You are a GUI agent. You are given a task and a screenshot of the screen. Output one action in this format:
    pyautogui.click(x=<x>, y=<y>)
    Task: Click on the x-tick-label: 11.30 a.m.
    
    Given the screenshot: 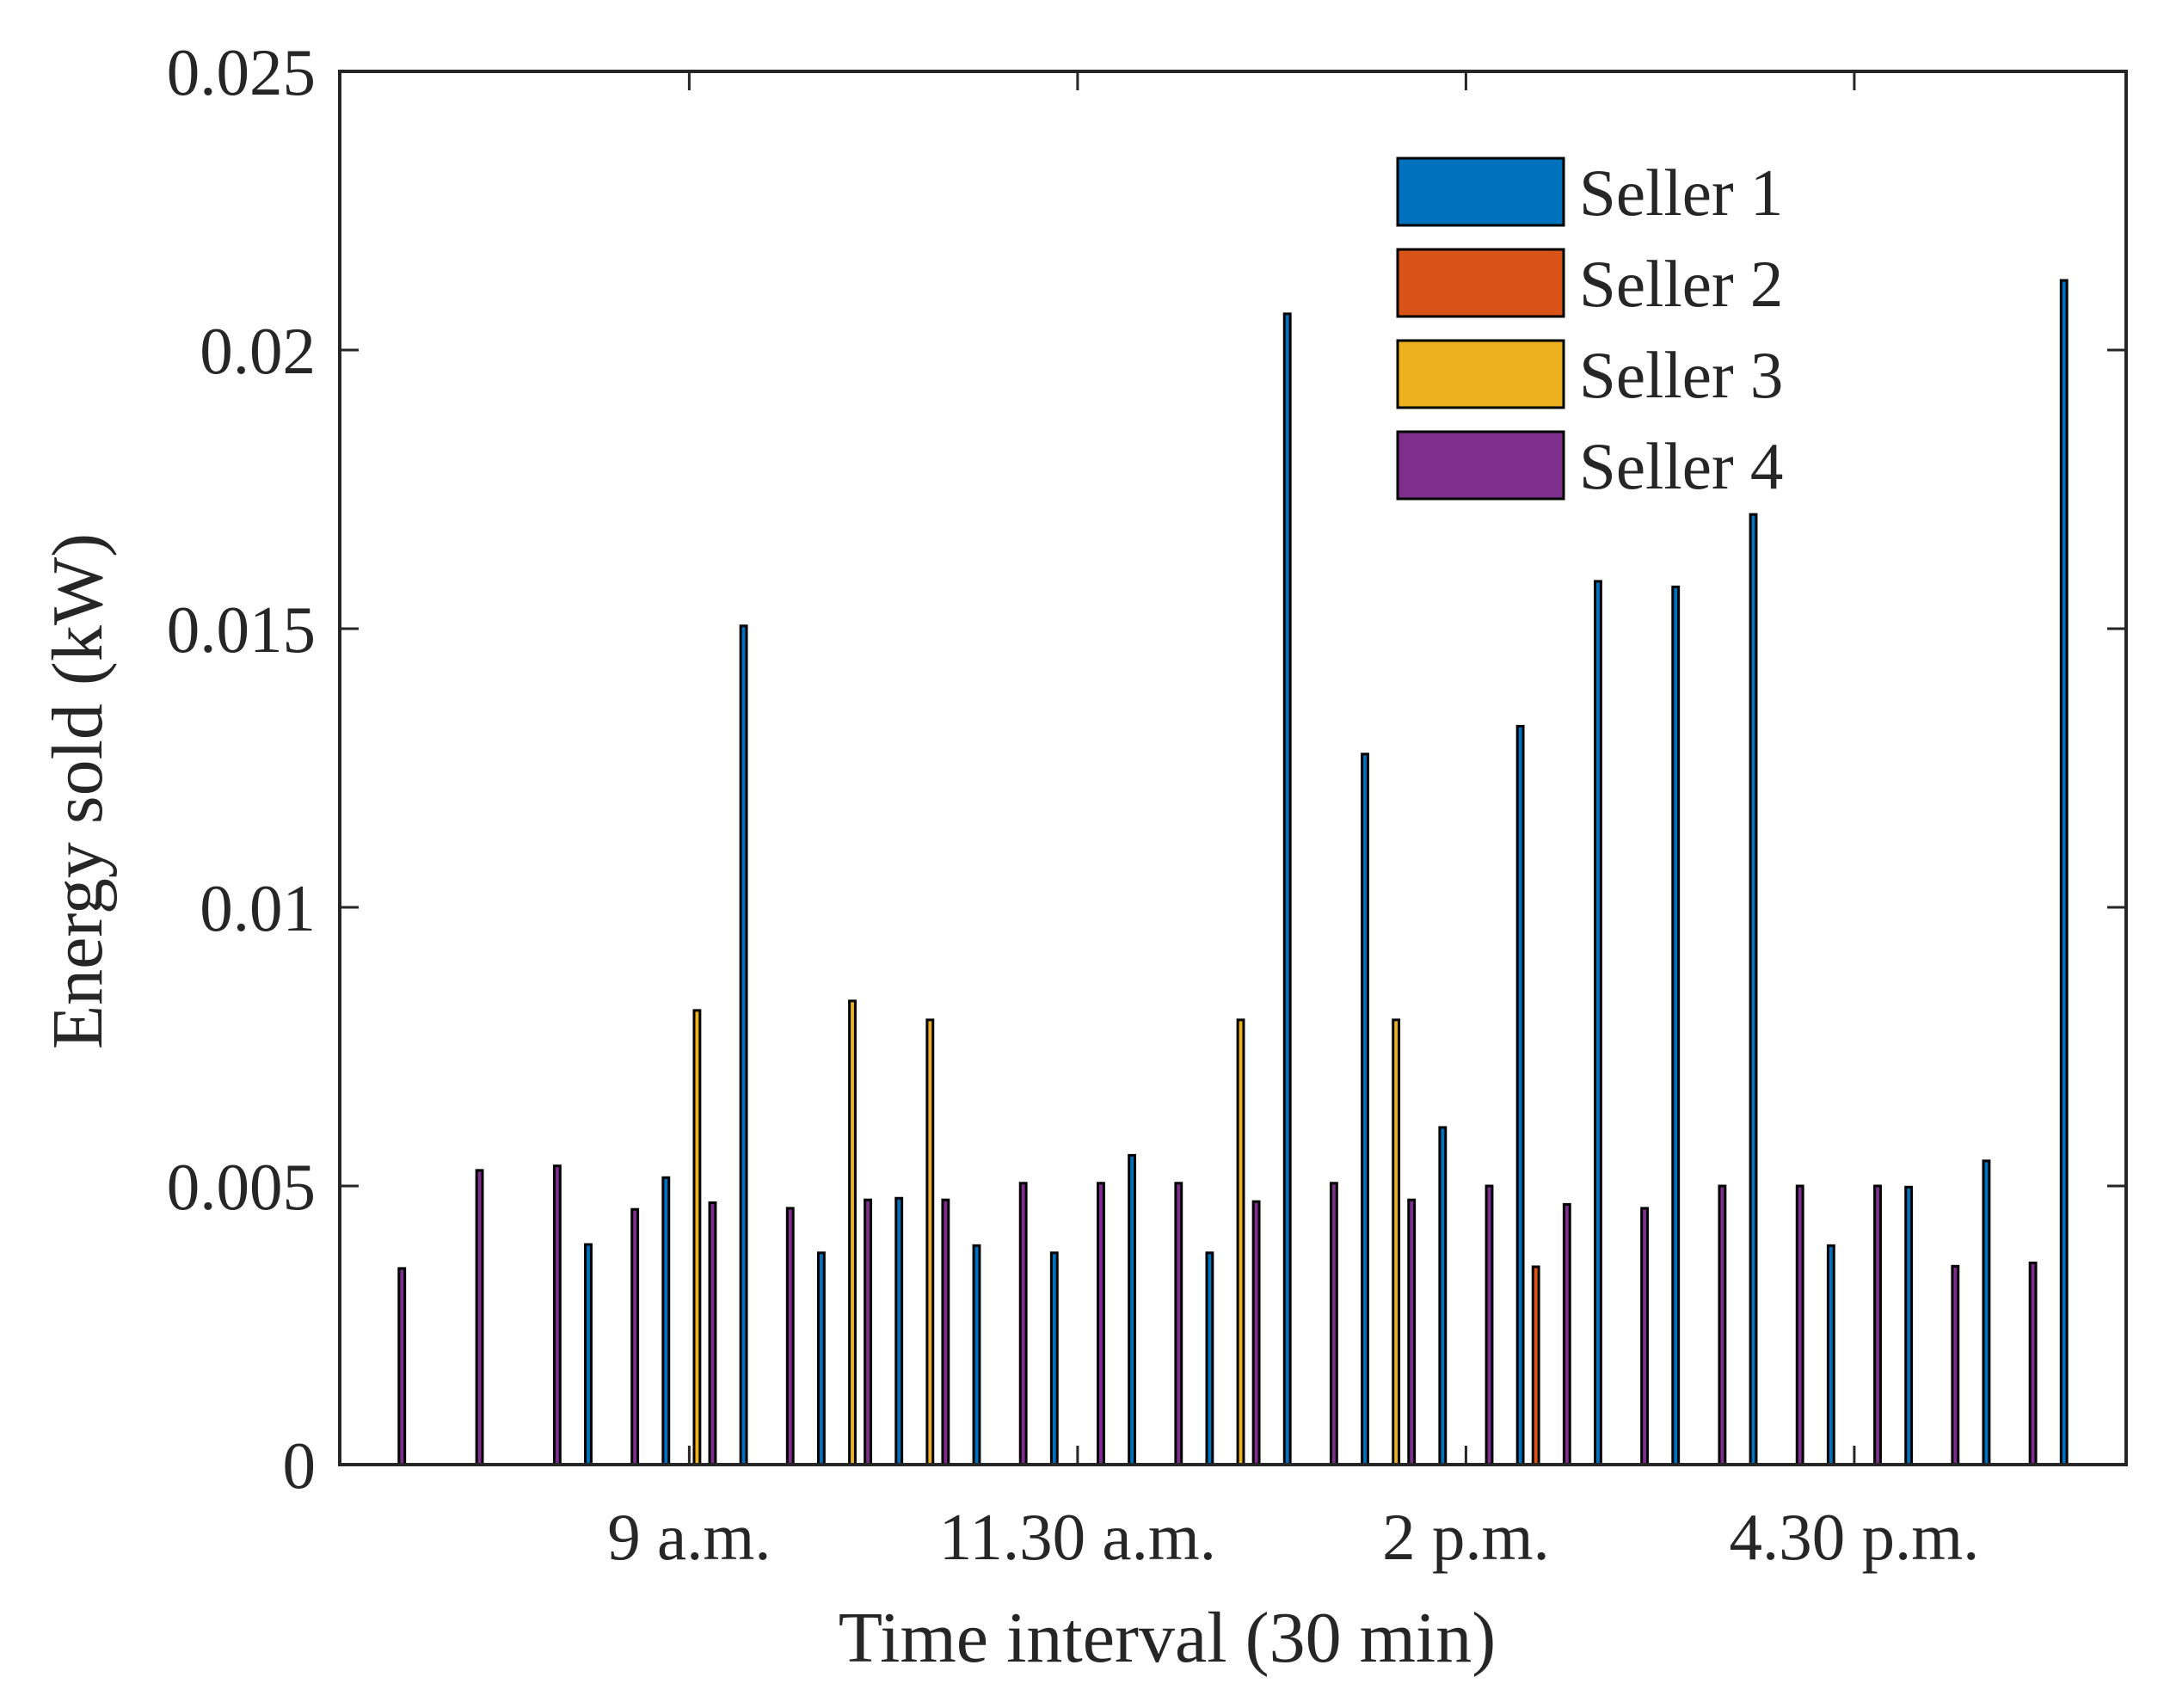 What is the action you would take?
    pyautogui.click(x=1077, y=1537)
    